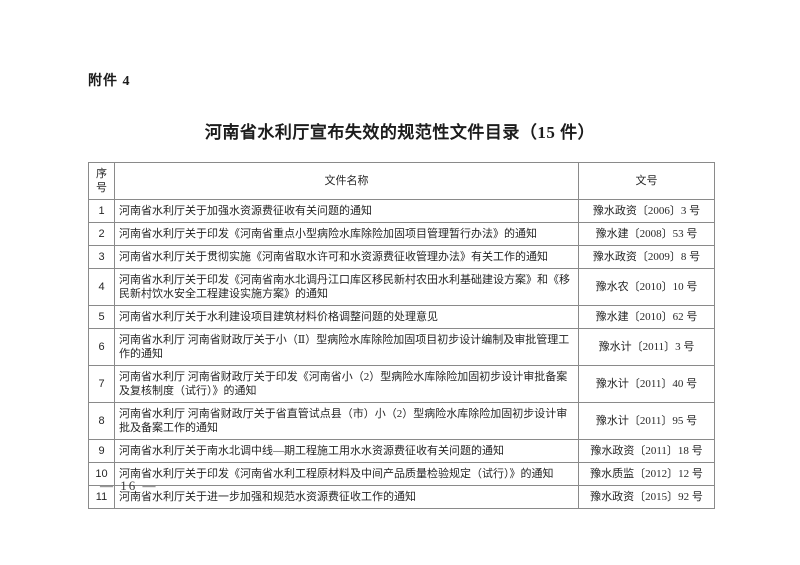 The image size is (800, 565). What do you see at coordinates (101, 347) in the screenshot?
I see `row-serial-number: 6` at bounding box center [101, 347].